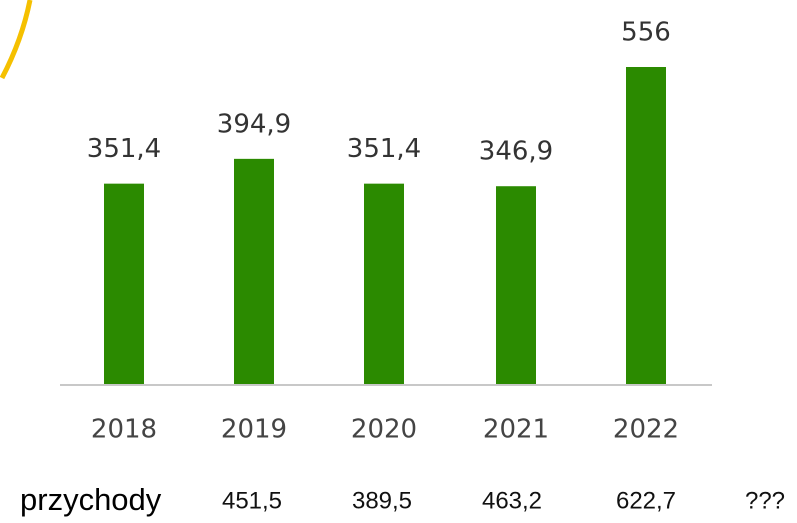 This screenshot has width=797, height=523. What do you see at coordinates (384, 430) in the screenshot?
I see `x-tick-label: 2020` at bounding box center [384, 430].